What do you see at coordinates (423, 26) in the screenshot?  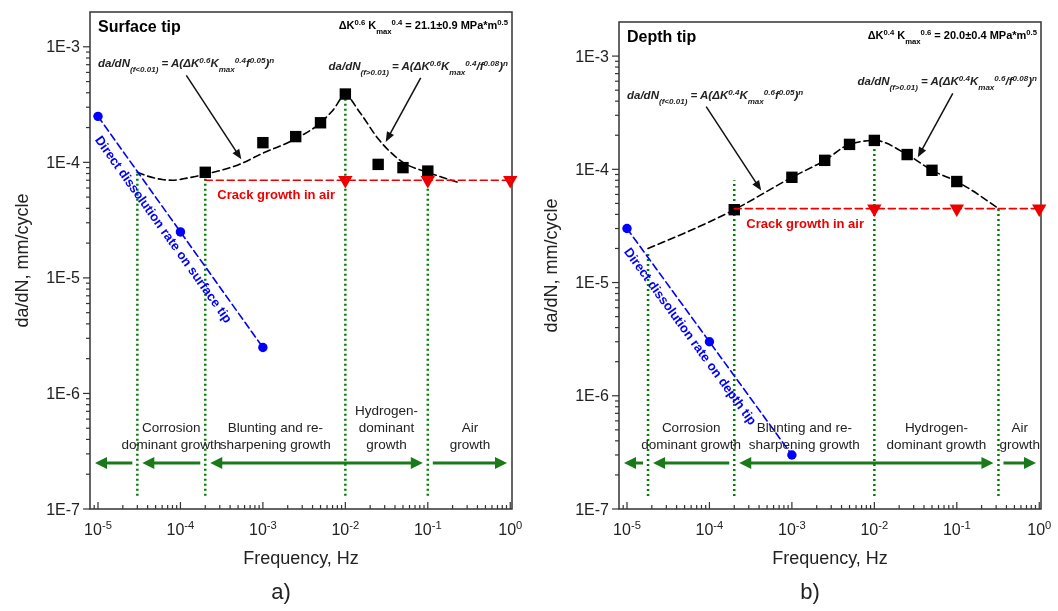 I see `annotation: ΔK$^{0.6}$ K$_{max}$$^{0.4}$ = 21.1±0.9 MPa*m$^{0.5}$` at bounding box center [423, 26].